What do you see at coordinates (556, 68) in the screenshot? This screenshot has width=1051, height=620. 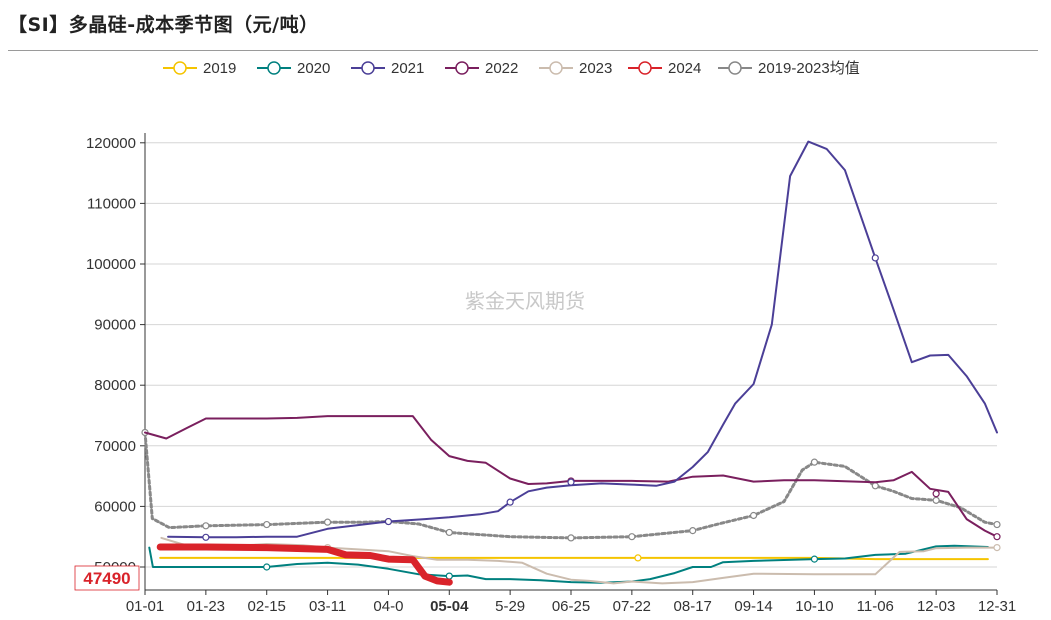 I see `legend-marker-2023` at bounding box center [556, 68].